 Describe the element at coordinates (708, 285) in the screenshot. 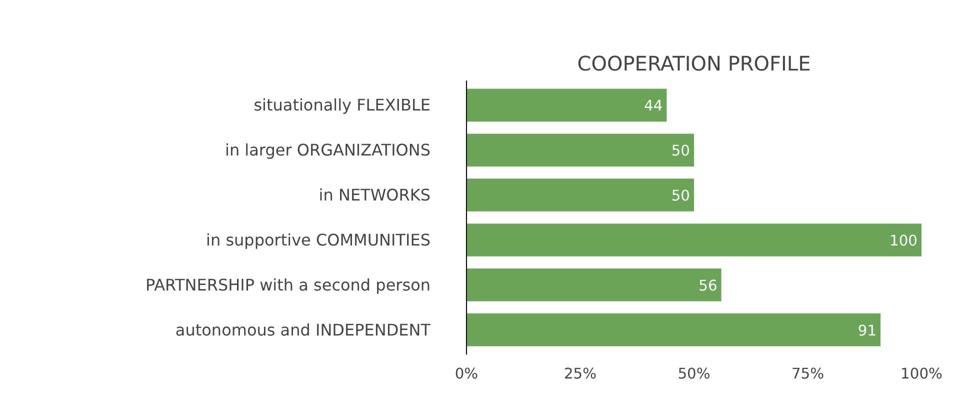

I see `data-label: 56` at that location.